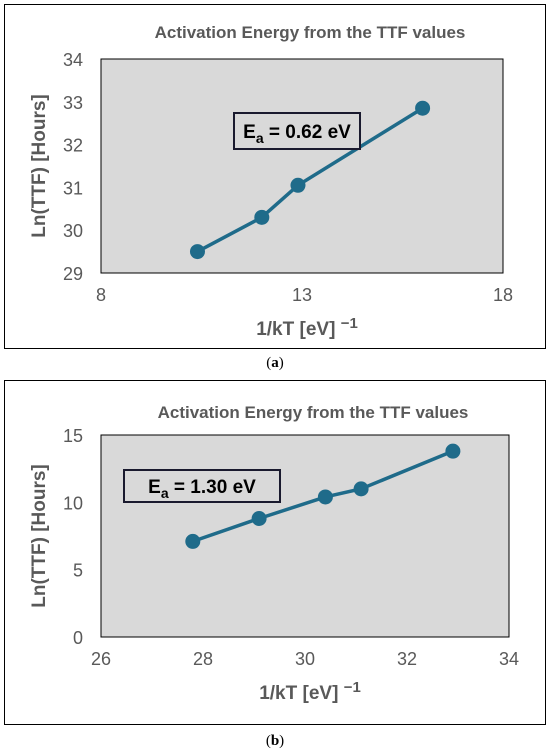 The image size is (550, 754). What do you see at coordinates (73, 188) in the screenshot?
I see `y-tick-label: 31` at bounding box center [73, 188].